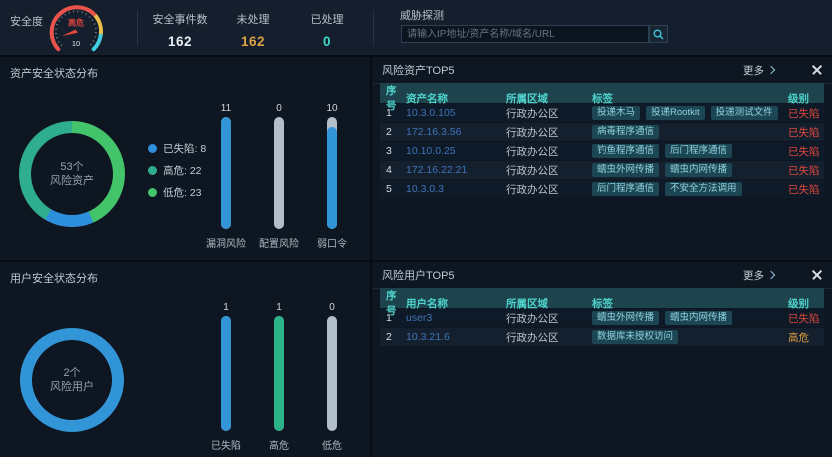 This screenshot has height=457, width=832. Describe the element at coordinates (428, 337) in the screenshot. I see `asset-link: 10.3.21.6` at that location.